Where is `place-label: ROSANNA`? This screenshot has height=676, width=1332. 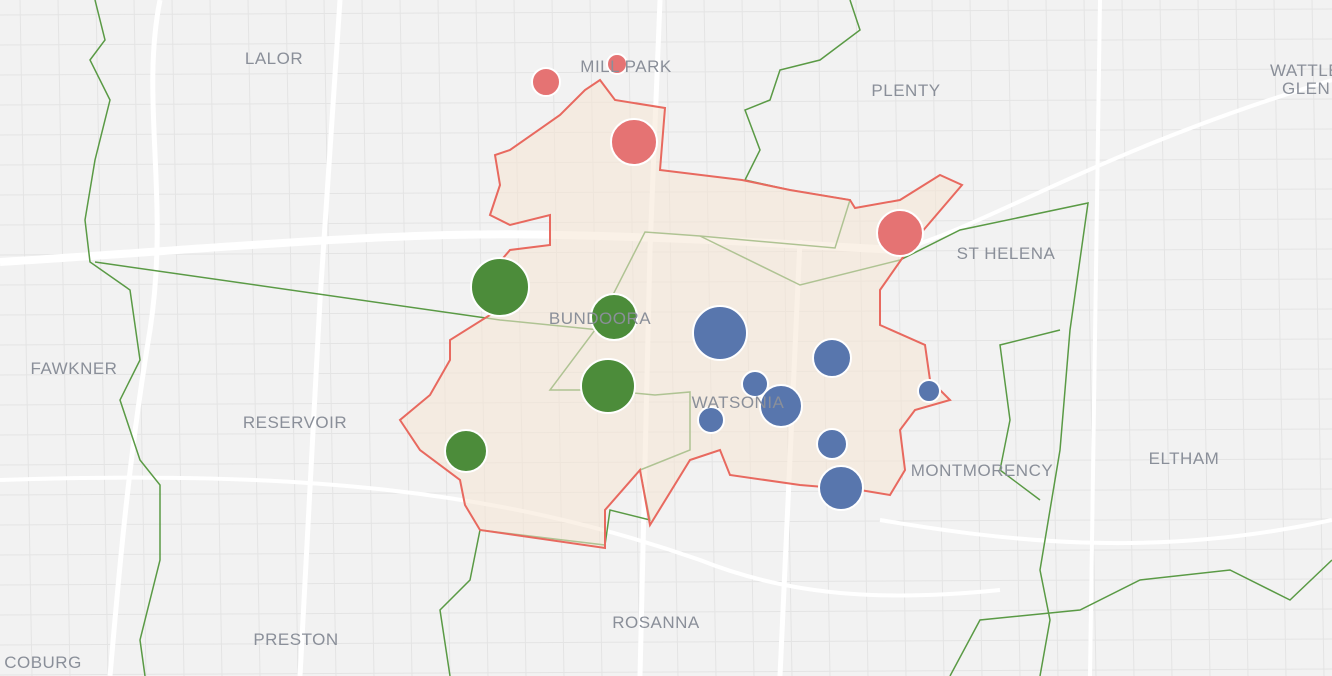 place-label: ROSANNA is located at coordinates (656, 622).